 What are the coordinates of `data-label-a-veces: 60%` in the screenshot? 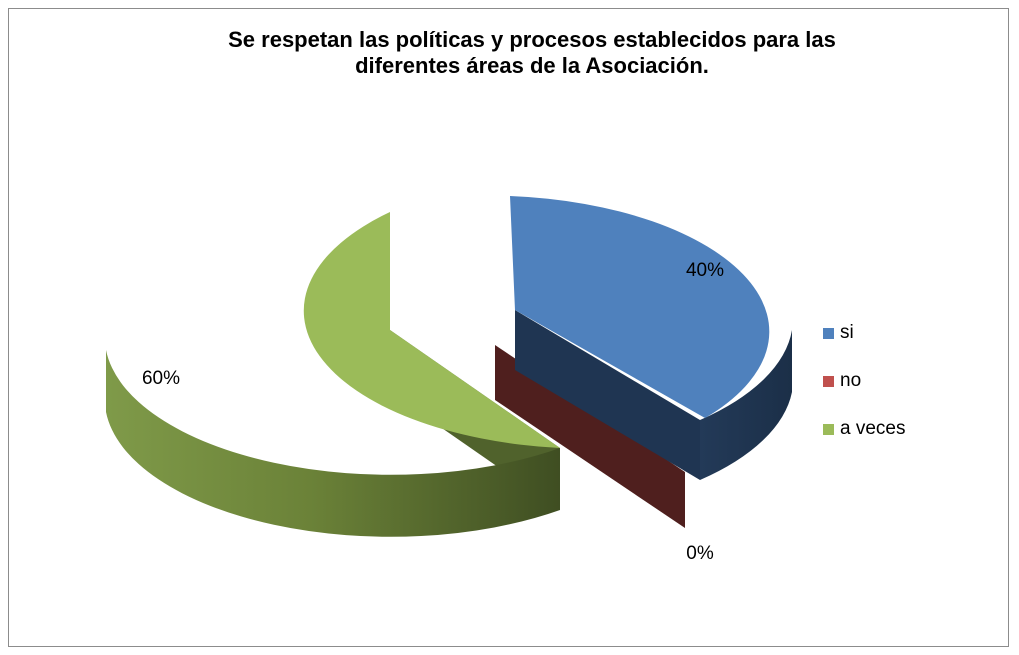 It's located at (161, 378).